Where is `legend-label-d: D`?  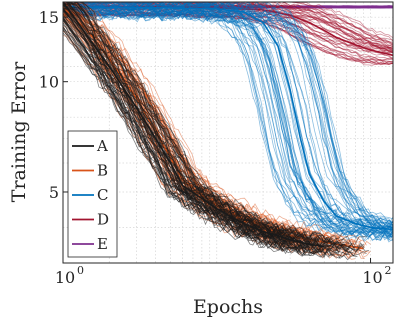 legend-label-d: D is located at coordinates (103, 220).